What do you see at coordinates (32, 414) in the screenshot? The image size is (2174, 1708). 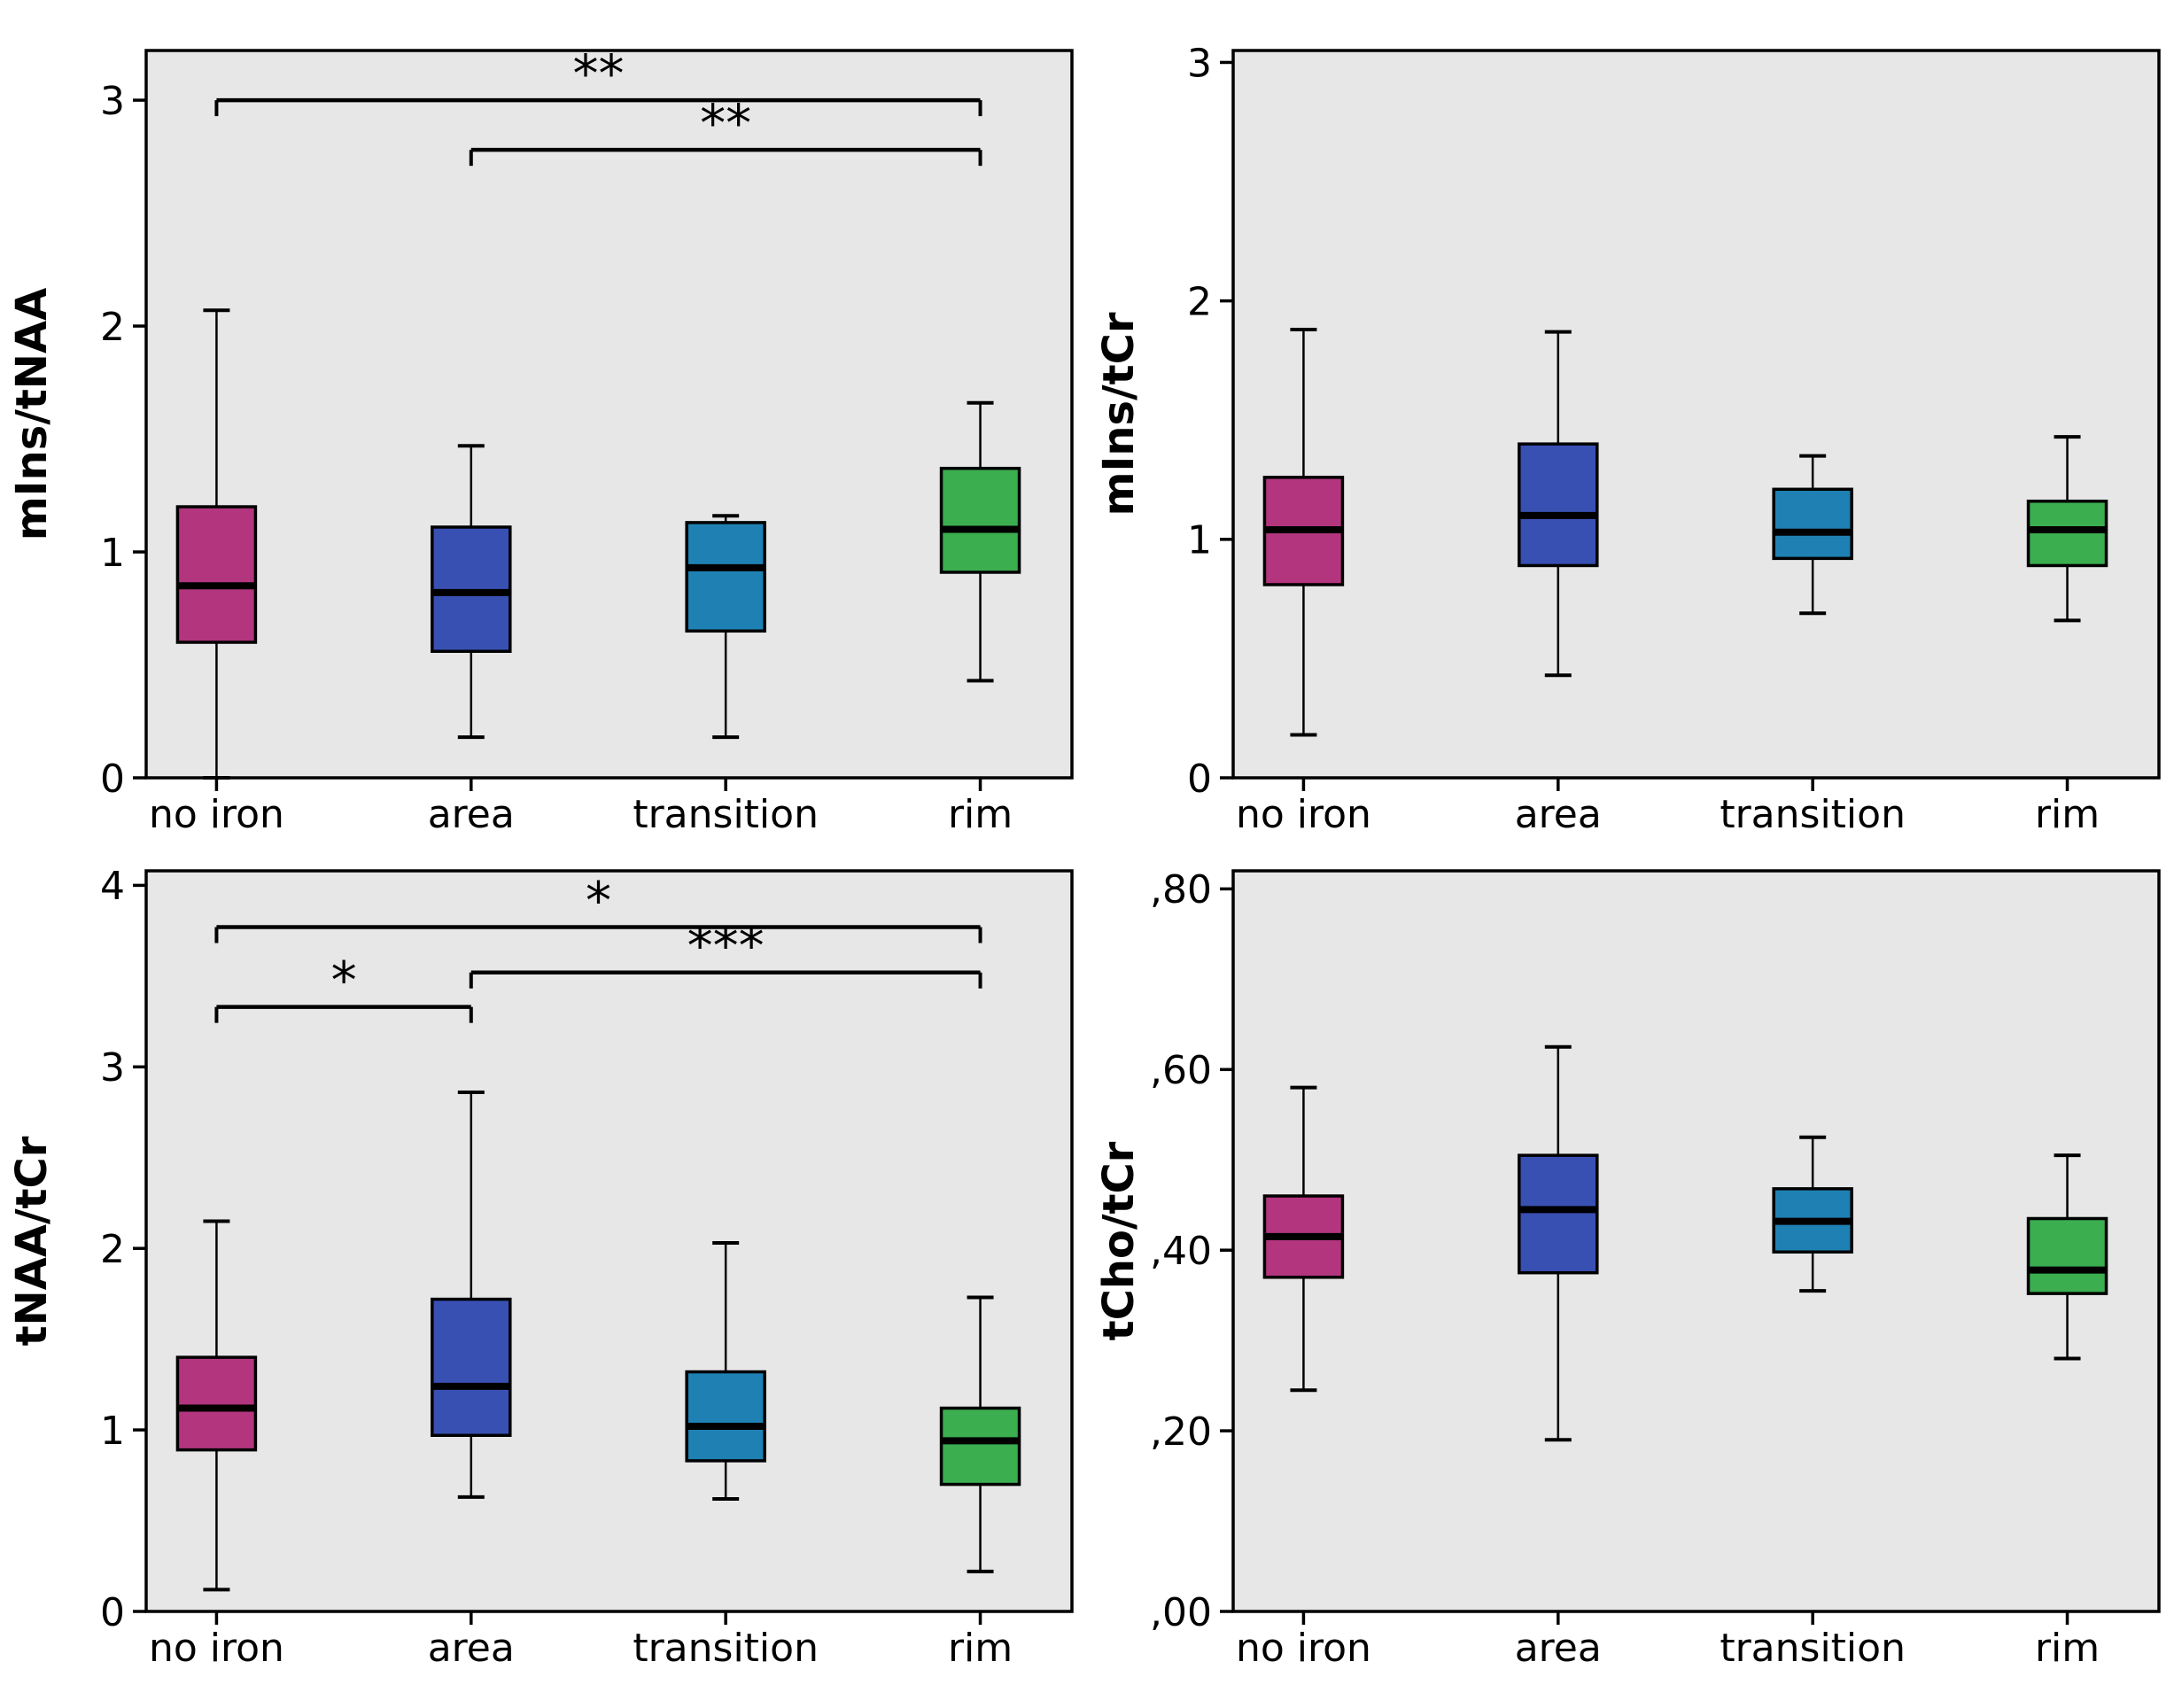 I see `y-axis-title: mIns/tNAA` at bounding box center [32, 414].